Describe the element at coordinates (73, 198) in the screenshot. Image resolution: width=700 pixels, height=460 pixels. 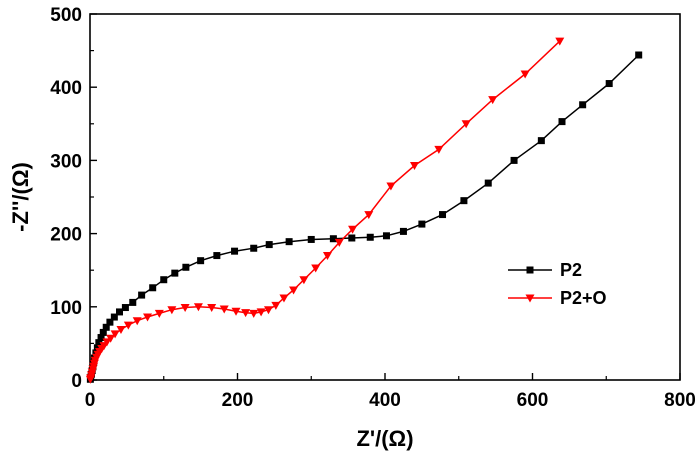
I see `y-axis: 0 100 200 300 400 500` at that location.